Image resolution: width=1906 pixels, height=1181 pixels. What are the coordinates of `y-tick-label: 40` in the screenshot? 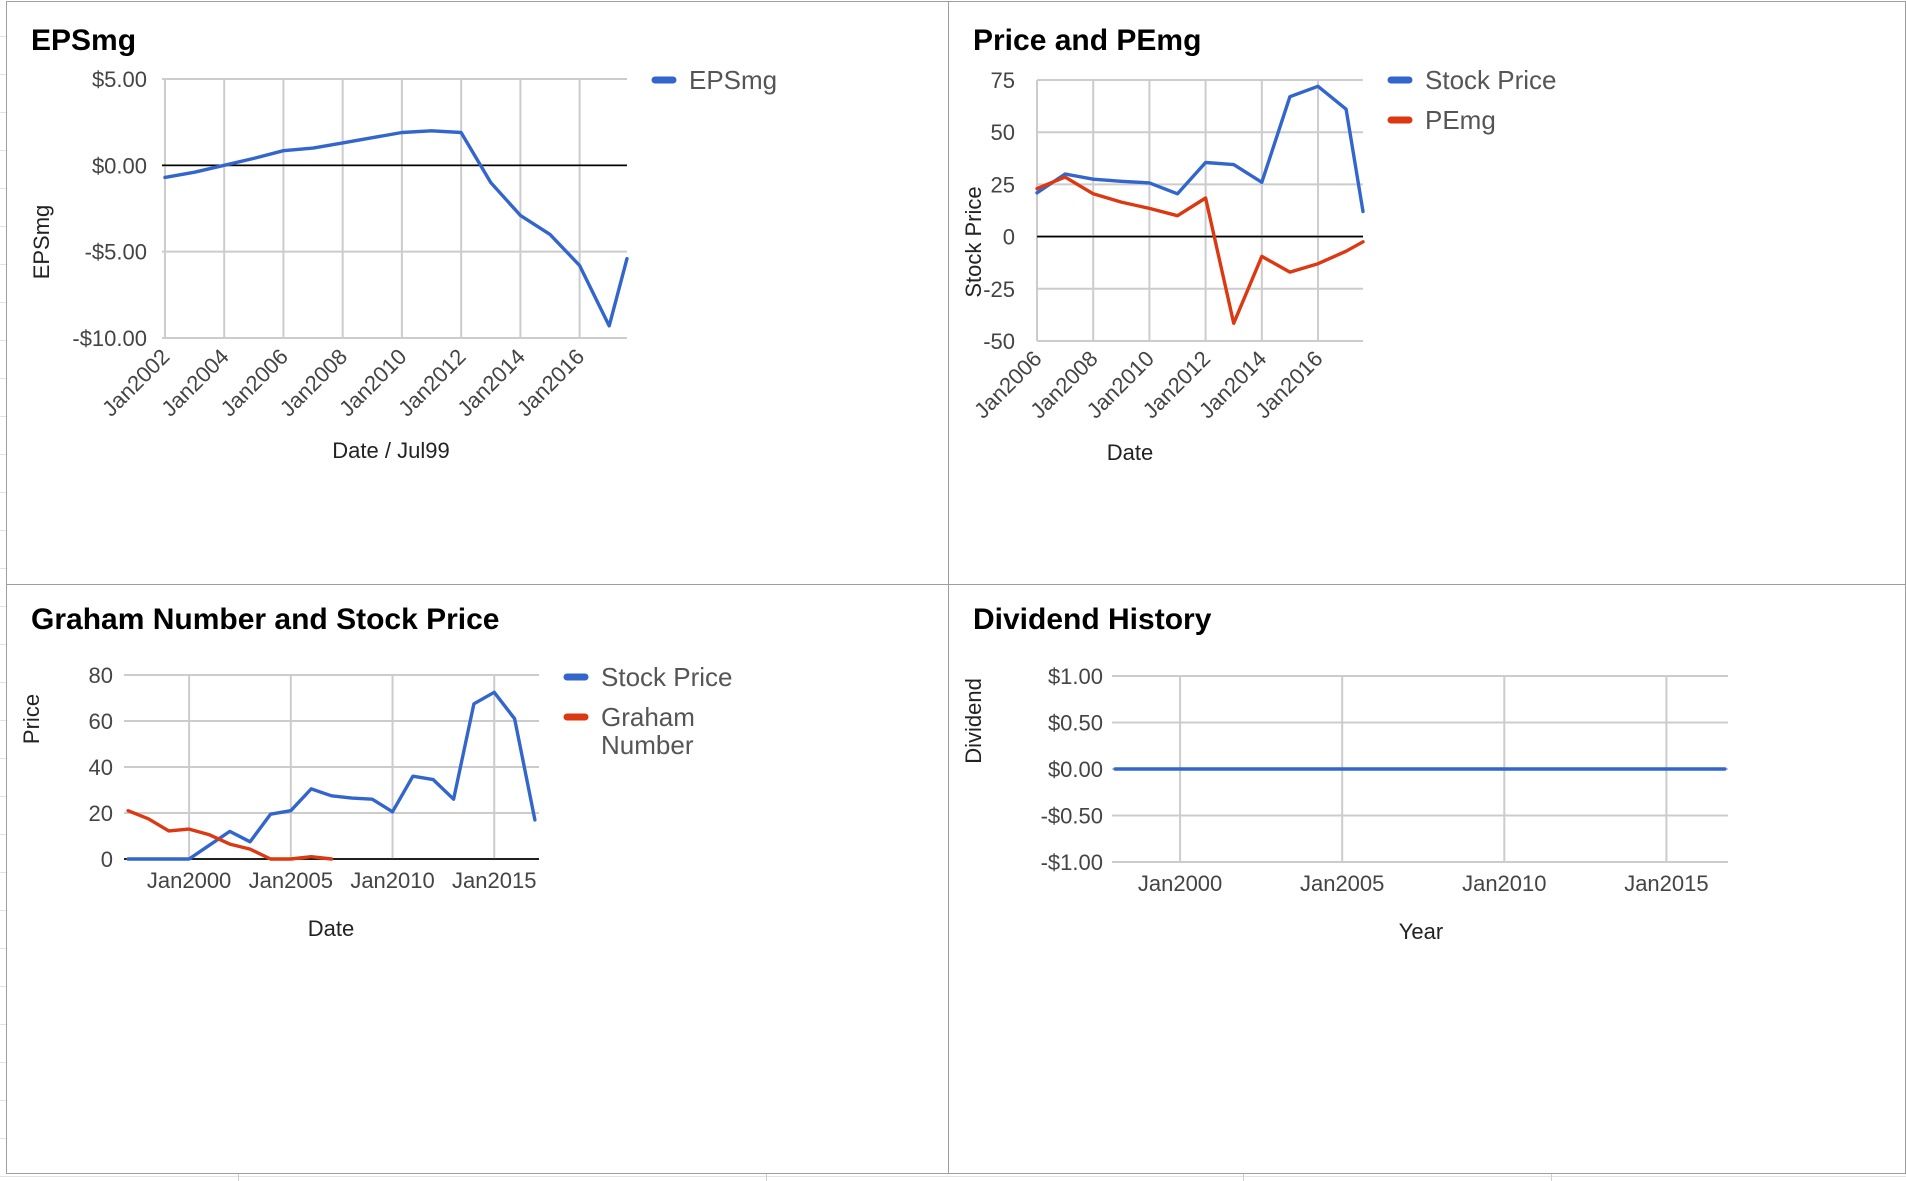 It's located at (101, 767).